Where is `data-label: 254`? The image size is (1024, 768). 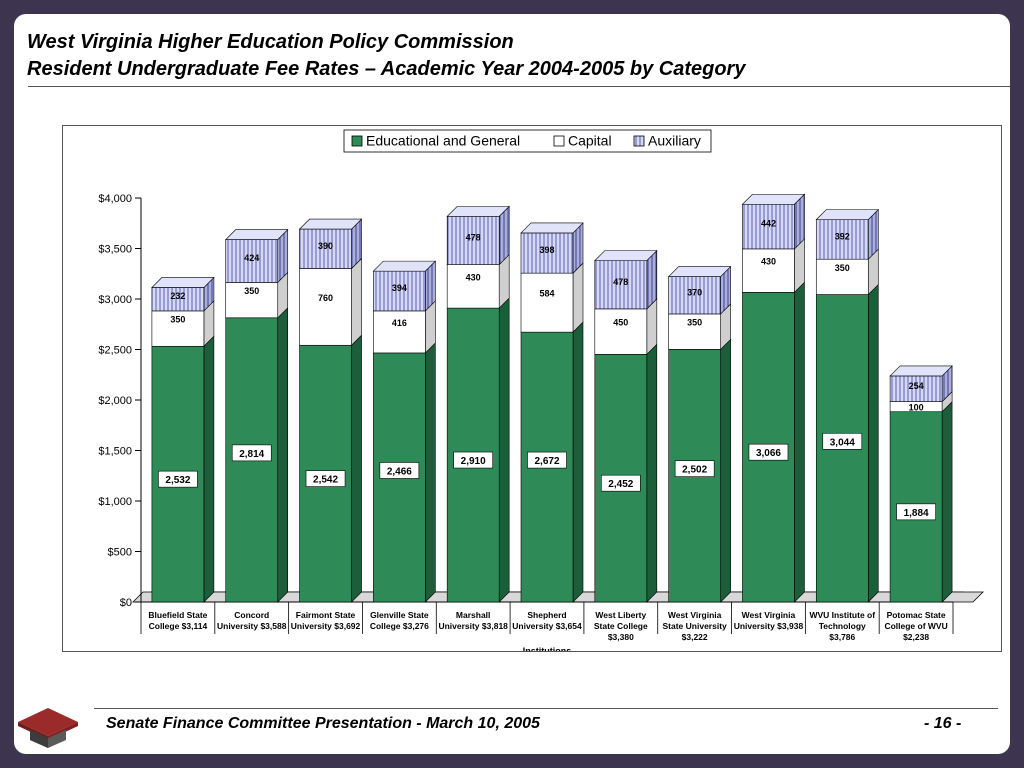
data-label: 254 is located at coordinates (916, 386).